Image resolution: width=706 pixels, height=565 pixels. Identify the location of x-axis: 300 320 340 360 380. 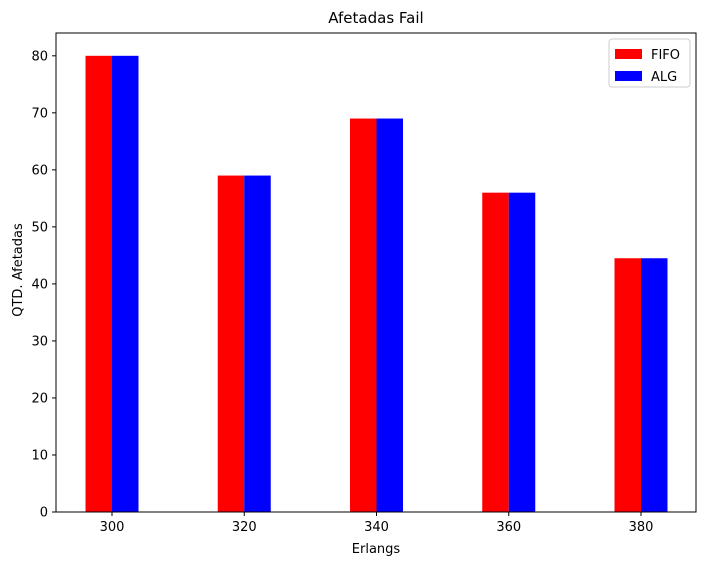
(377, 523).